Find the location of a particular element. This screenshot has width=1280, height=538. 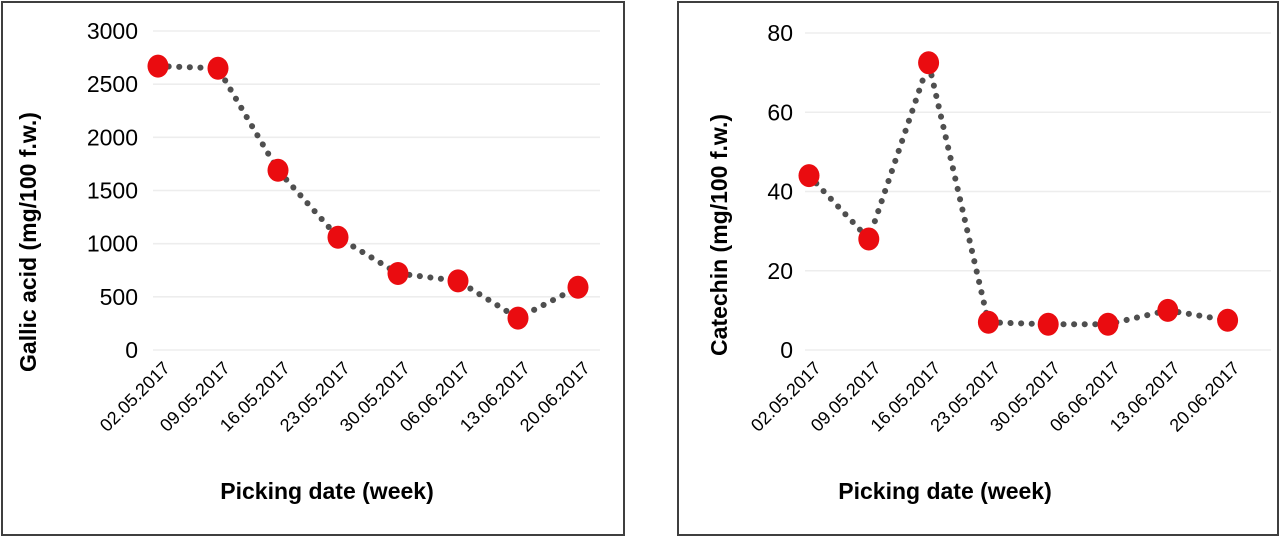

y-axis-tick-label: 40 is located at coordinates (780, 192).